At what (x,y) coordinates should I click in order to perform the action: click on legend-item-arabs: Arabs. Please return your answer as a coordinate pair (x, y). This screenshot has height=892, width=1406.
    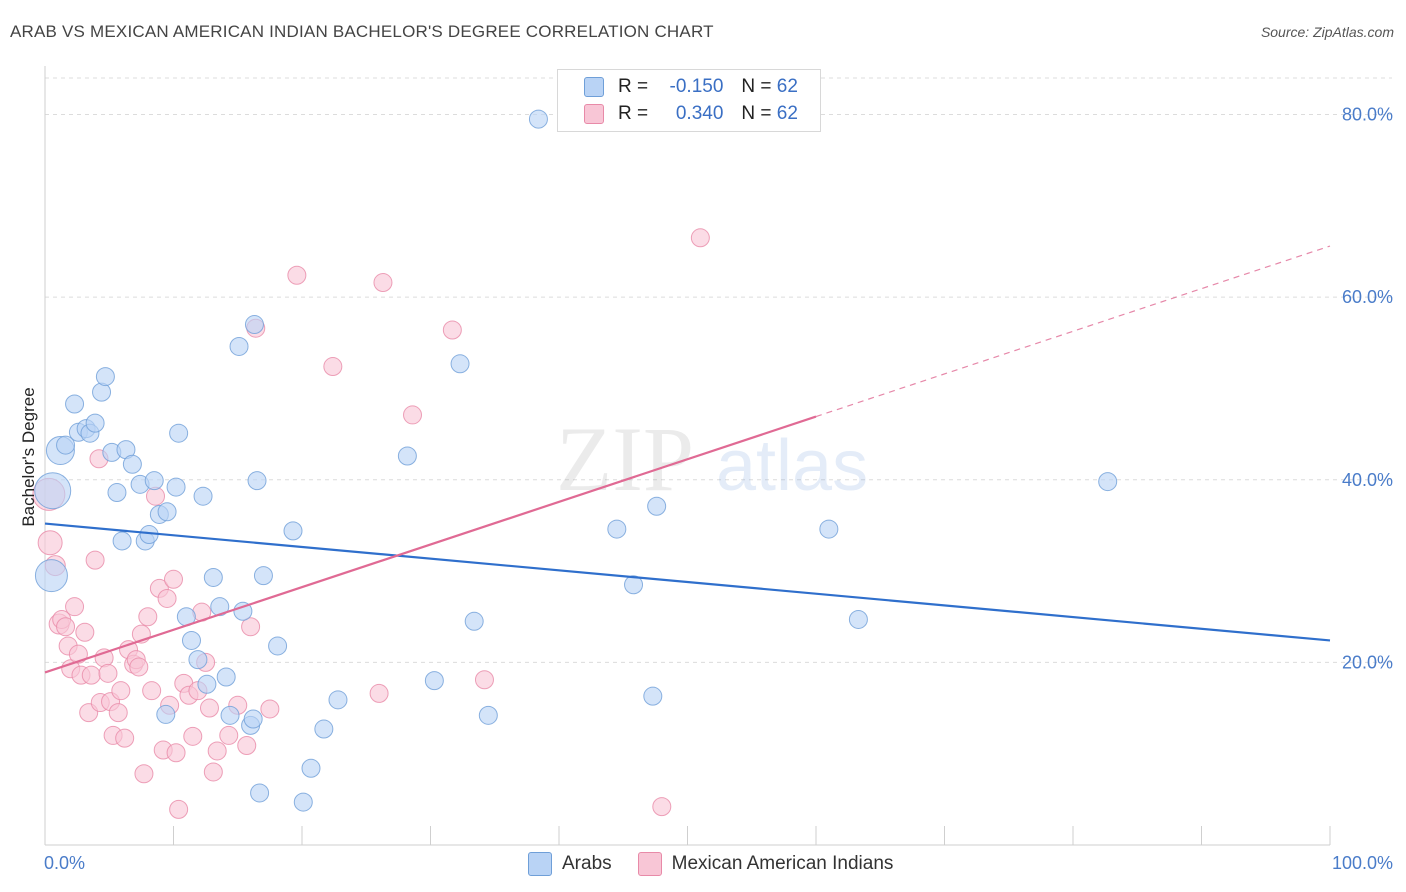
    Looking at the image, I should click on (570, 864).